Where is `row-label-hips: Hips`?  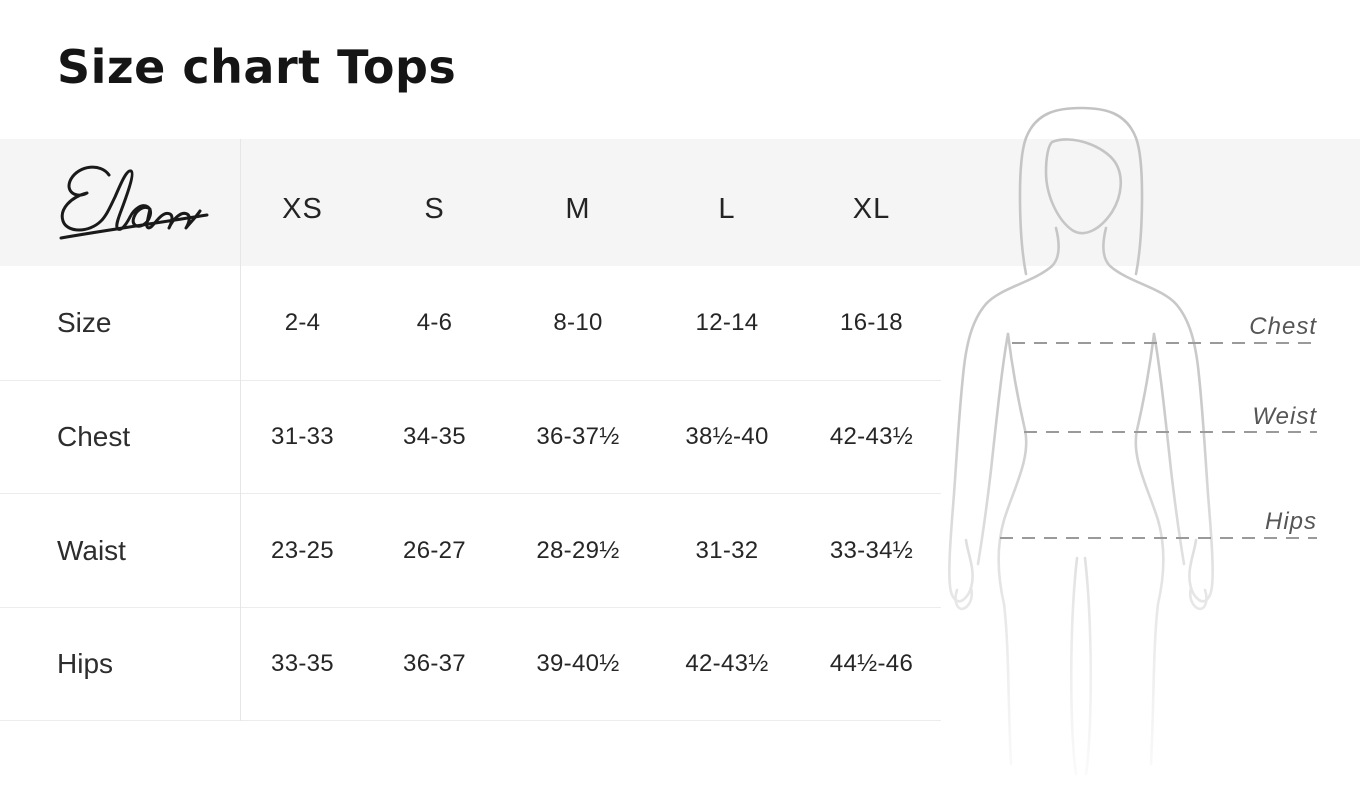
row-label-hips: Hips is located at coordinates (85, 663).